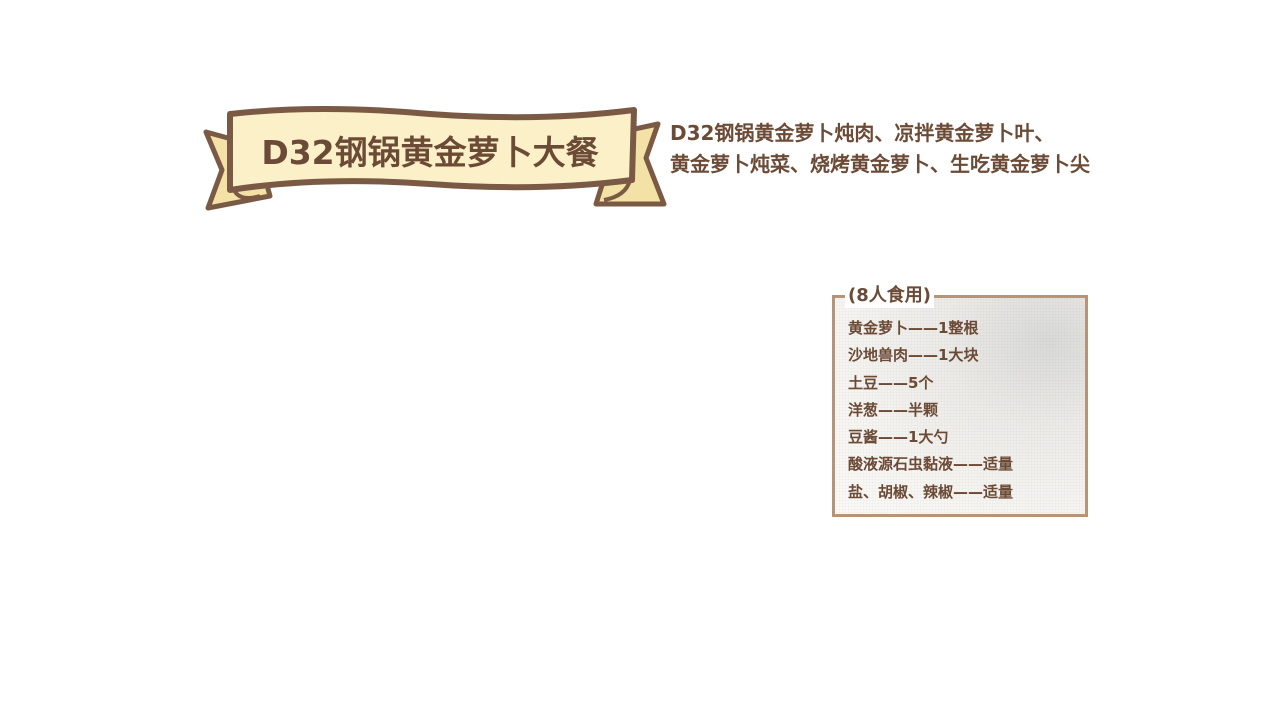 This screenshot has height=720, width=1280. Describe the element at coordinates (891, 382) in the screenshot. I see `ingredient-item: 土豆——5个` at that location.